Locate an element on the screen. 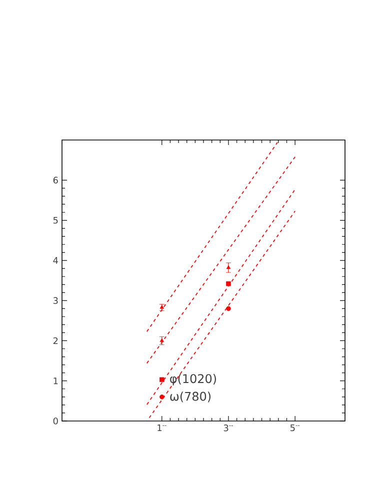 Image resolution: width=382 pixels, height=494 pixels. x-tick-label: 5$^{--}$ is located at coordinates (295, 428).